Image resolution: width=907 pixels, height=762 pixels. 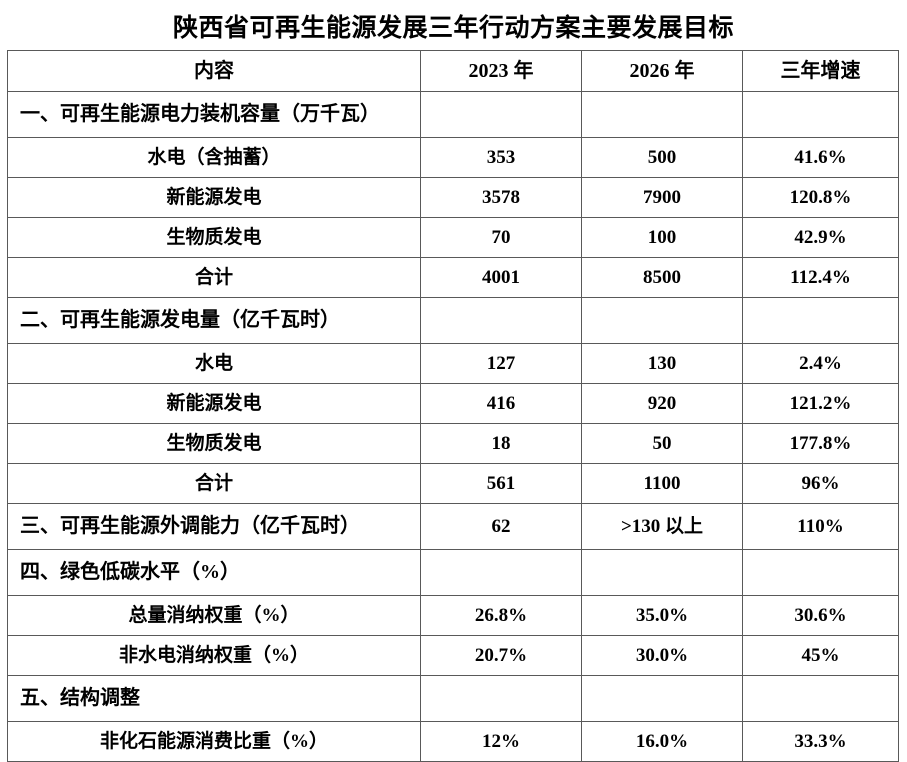 I want to click on table-row: 新能源发电 416 920 121.2%, so click(x=453, y=403).